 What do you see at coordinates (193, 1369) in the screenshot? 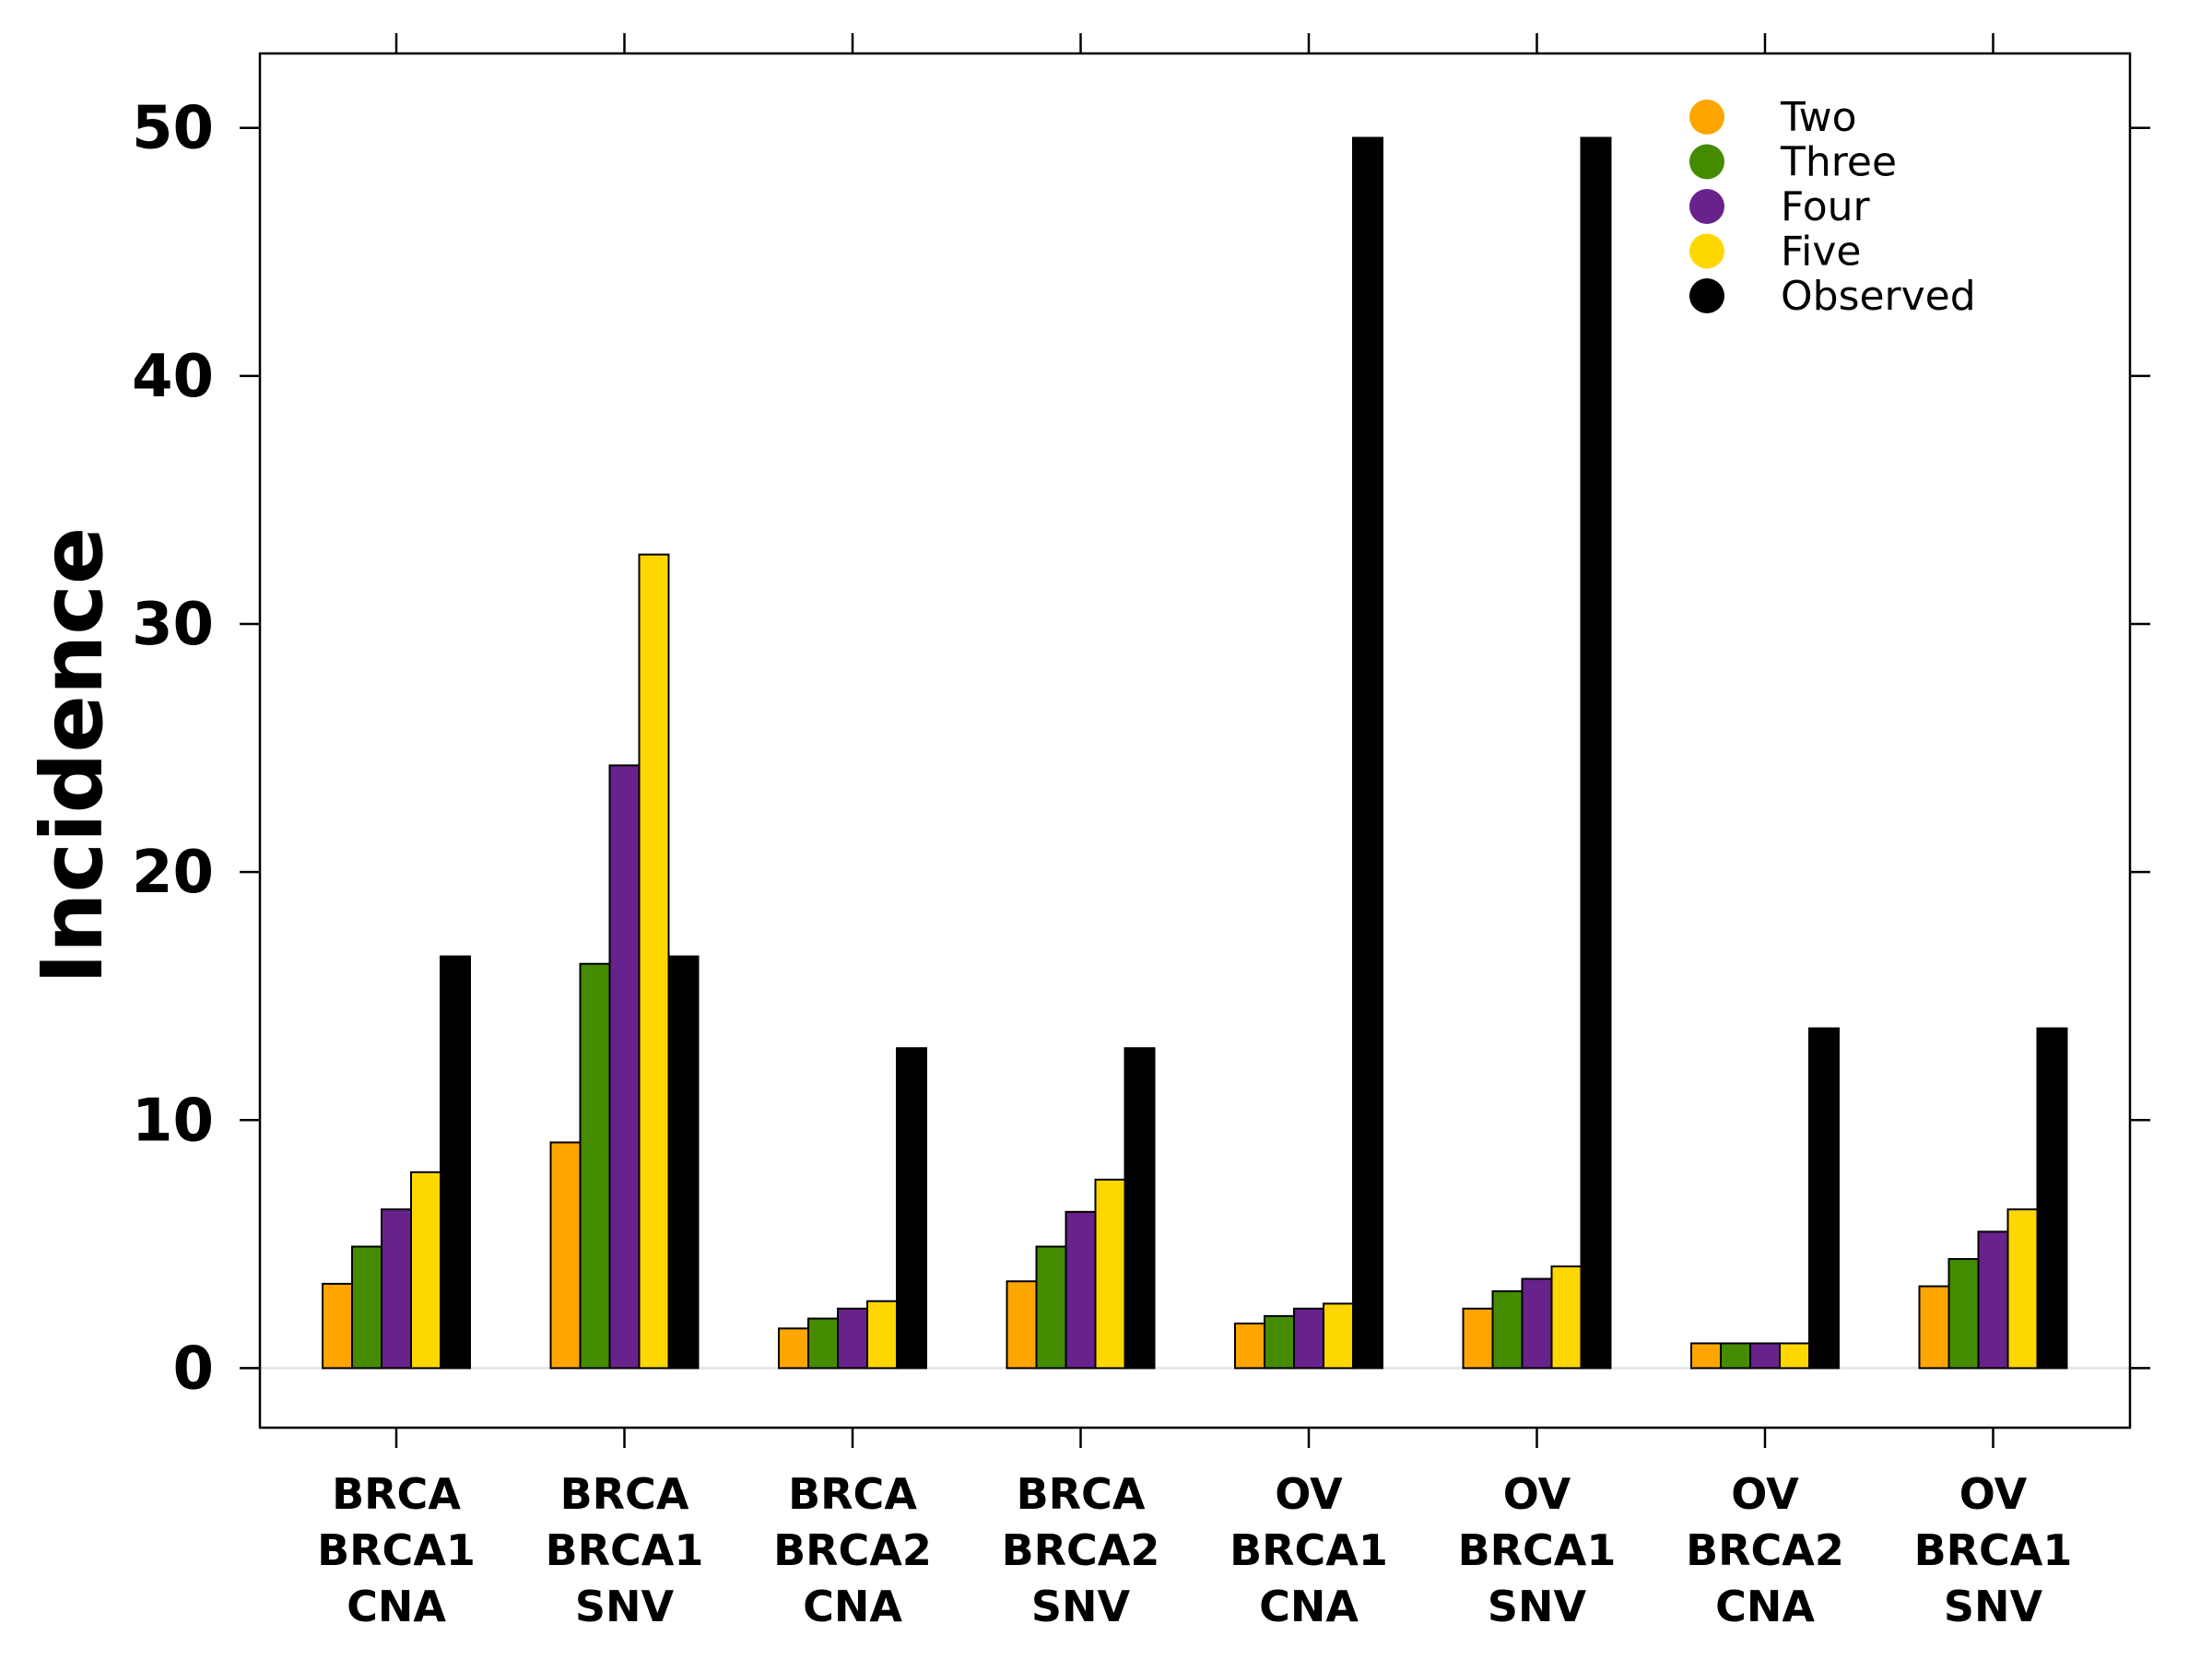
I see `y-tick-label: 0` at bounding box center [193, 1369].